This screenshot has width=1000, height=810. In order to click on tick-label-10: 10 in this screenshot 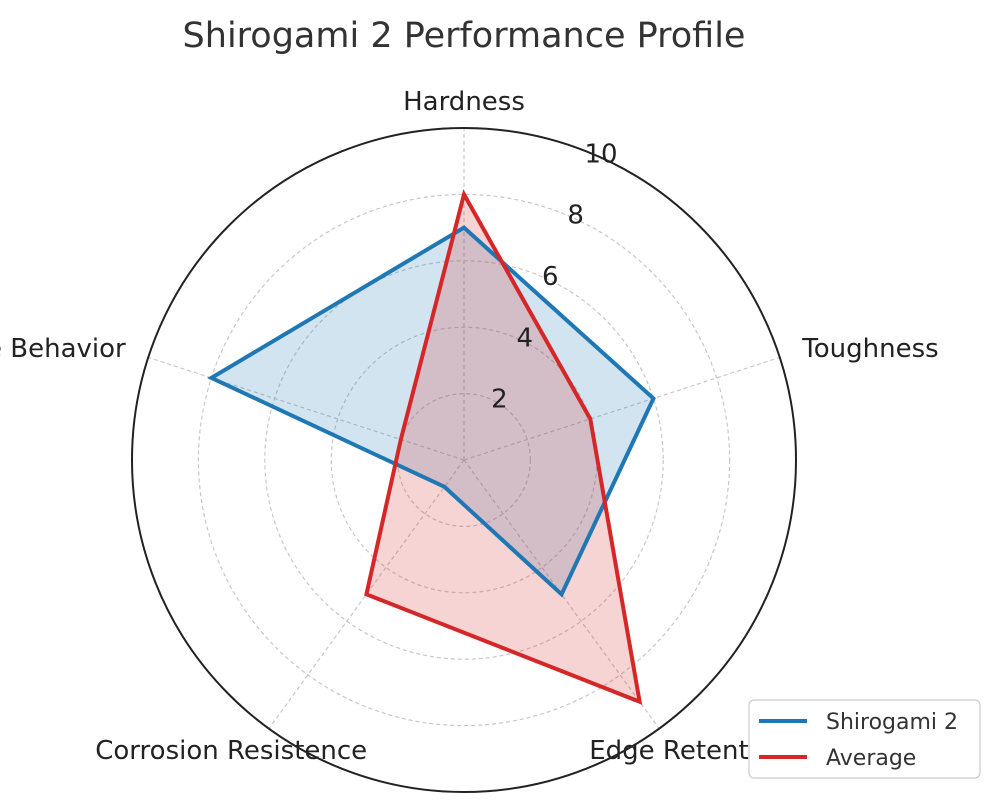, I will do `click(601, 154)`.